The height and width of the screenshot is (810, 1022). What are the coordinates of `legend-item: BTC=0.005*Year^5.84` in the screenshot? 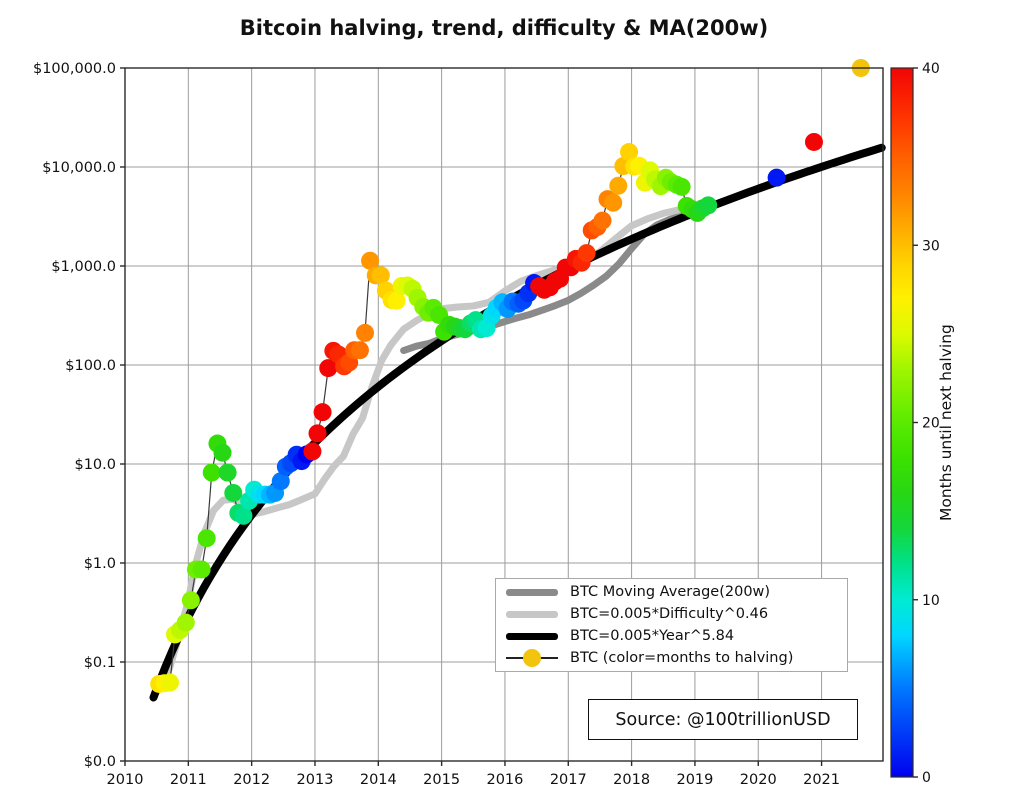 It's located at (671, 636).